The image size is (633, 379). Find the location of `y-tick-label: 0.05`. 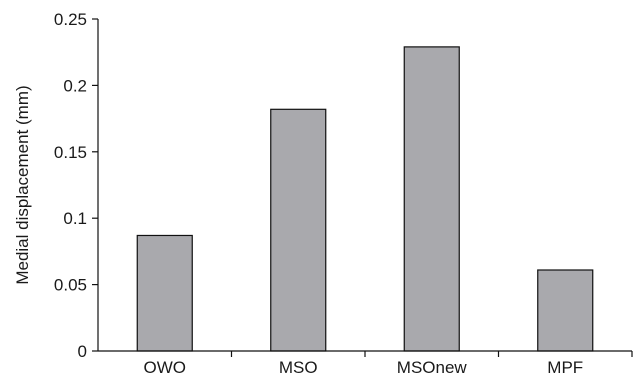

y-tick-label: 0.05 is located at coordinates (70, 285).